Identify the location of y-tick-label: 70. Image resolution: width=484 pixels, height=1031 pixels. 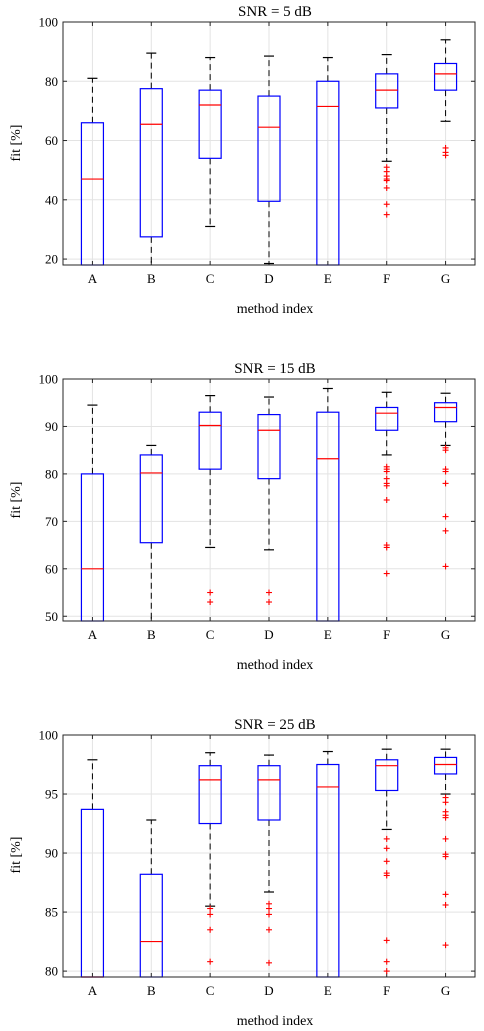
(51, 521).